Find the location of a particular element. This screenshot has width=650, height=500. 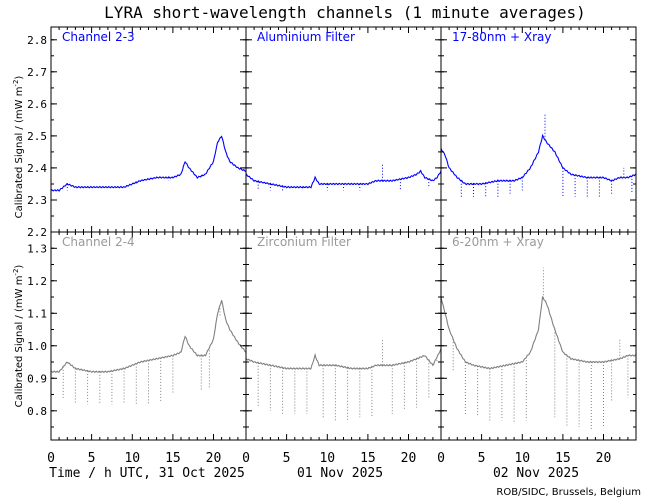

day-label-2: 01 Nov 2025 is located at coordinates (340, 473).